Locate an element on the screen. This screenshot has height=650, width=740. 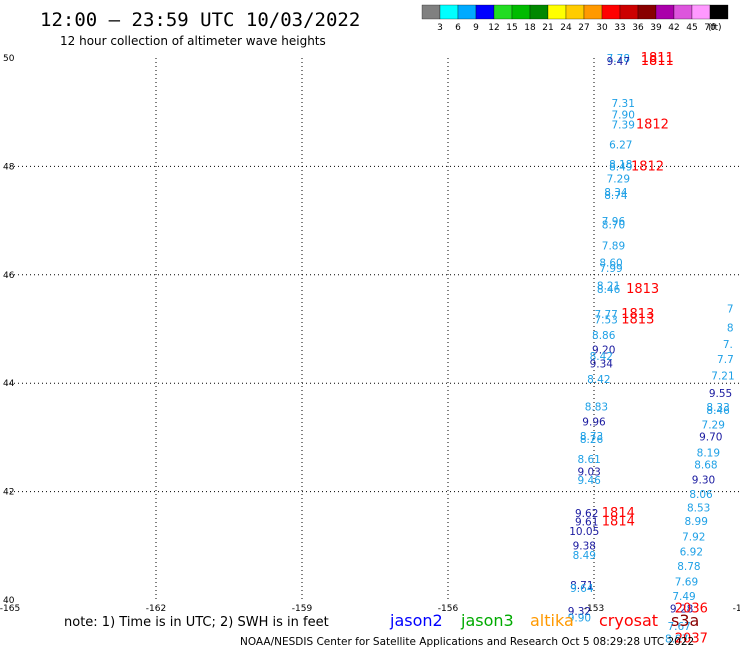
wave-height-label: 7. is located at coordinates (728, 345).